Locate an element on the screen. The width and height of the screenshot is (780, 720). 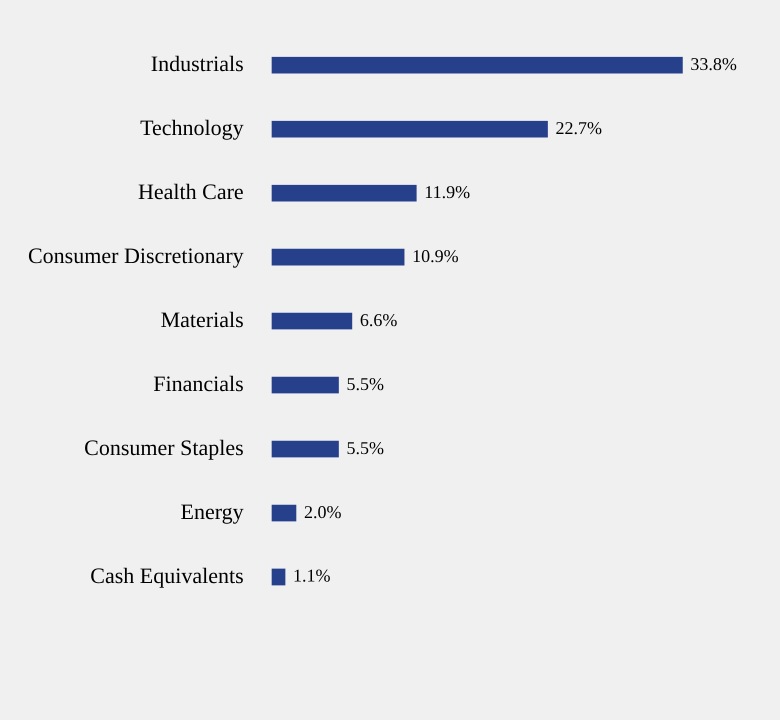
data-label: 33.8% is located at coordinates (713, 64).